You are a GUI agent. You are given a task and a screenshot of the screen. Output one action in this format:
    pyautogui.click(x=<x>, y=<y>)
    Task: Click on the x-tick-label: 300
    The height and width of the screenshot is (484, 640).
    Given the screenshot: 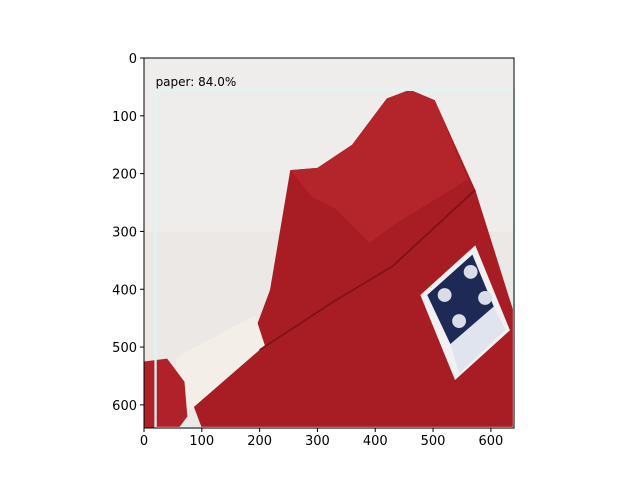 What is the action you would take?
    pyautogui.click(x=317, y=441)
    